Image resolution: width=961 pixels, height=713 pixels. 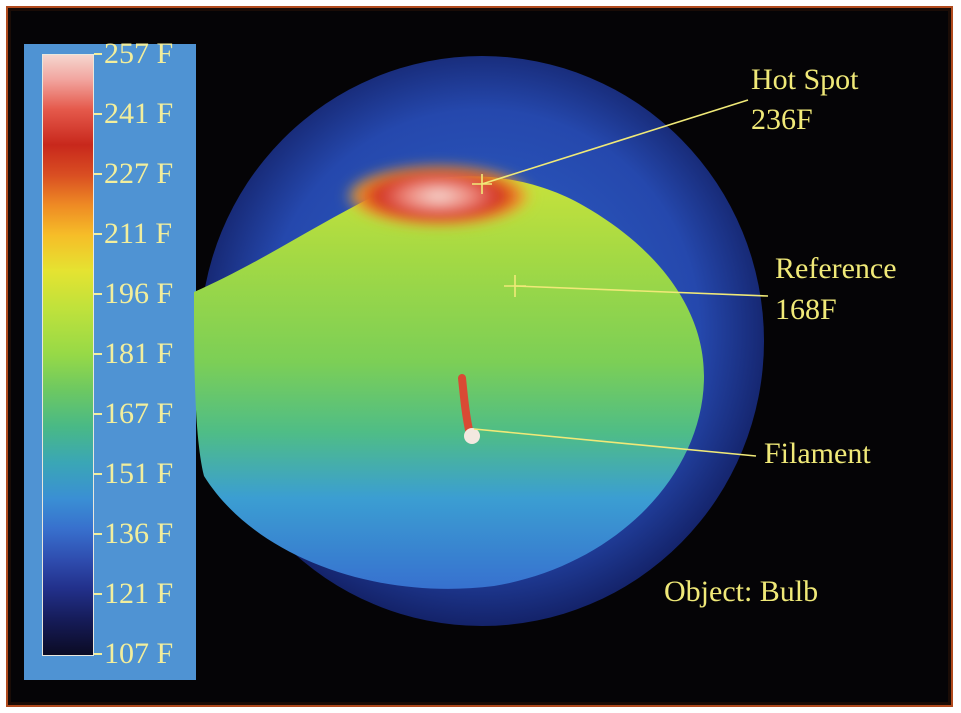 I want to click on hot-spot-value: 236F, so click(x=782, y=119).